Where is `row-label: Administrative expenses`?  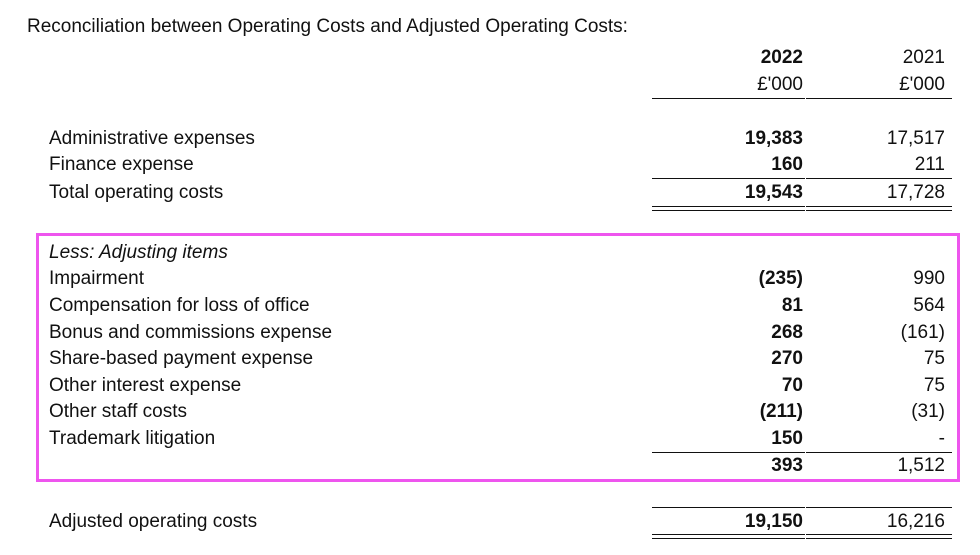
row-label: Administrative expenses is located at coordinates (152, 138).